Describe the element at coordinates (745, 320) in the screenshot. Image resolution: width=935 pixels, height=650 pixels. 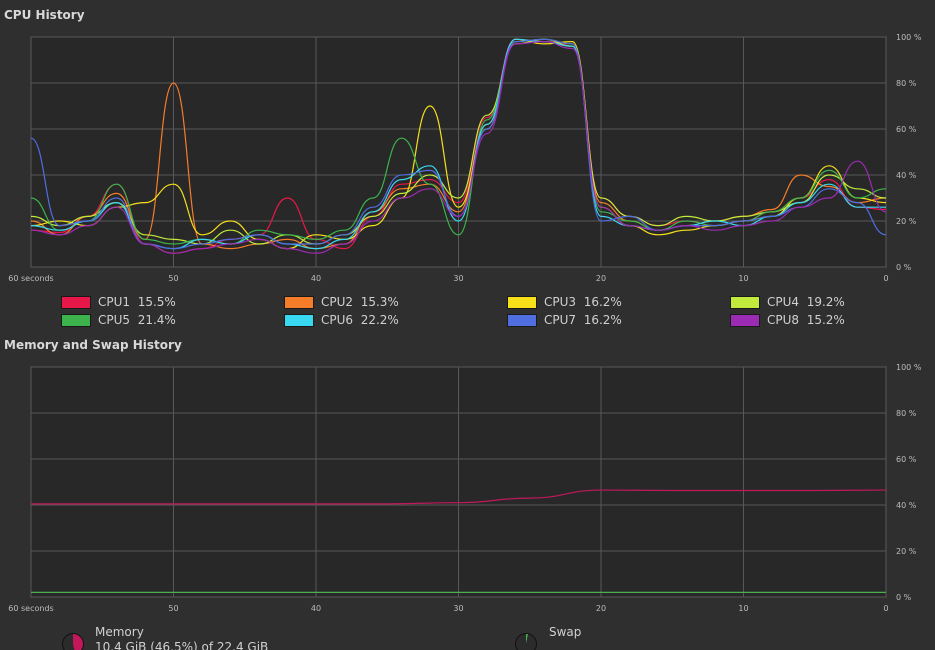
I see `cpu8-color-swatch` at that location.